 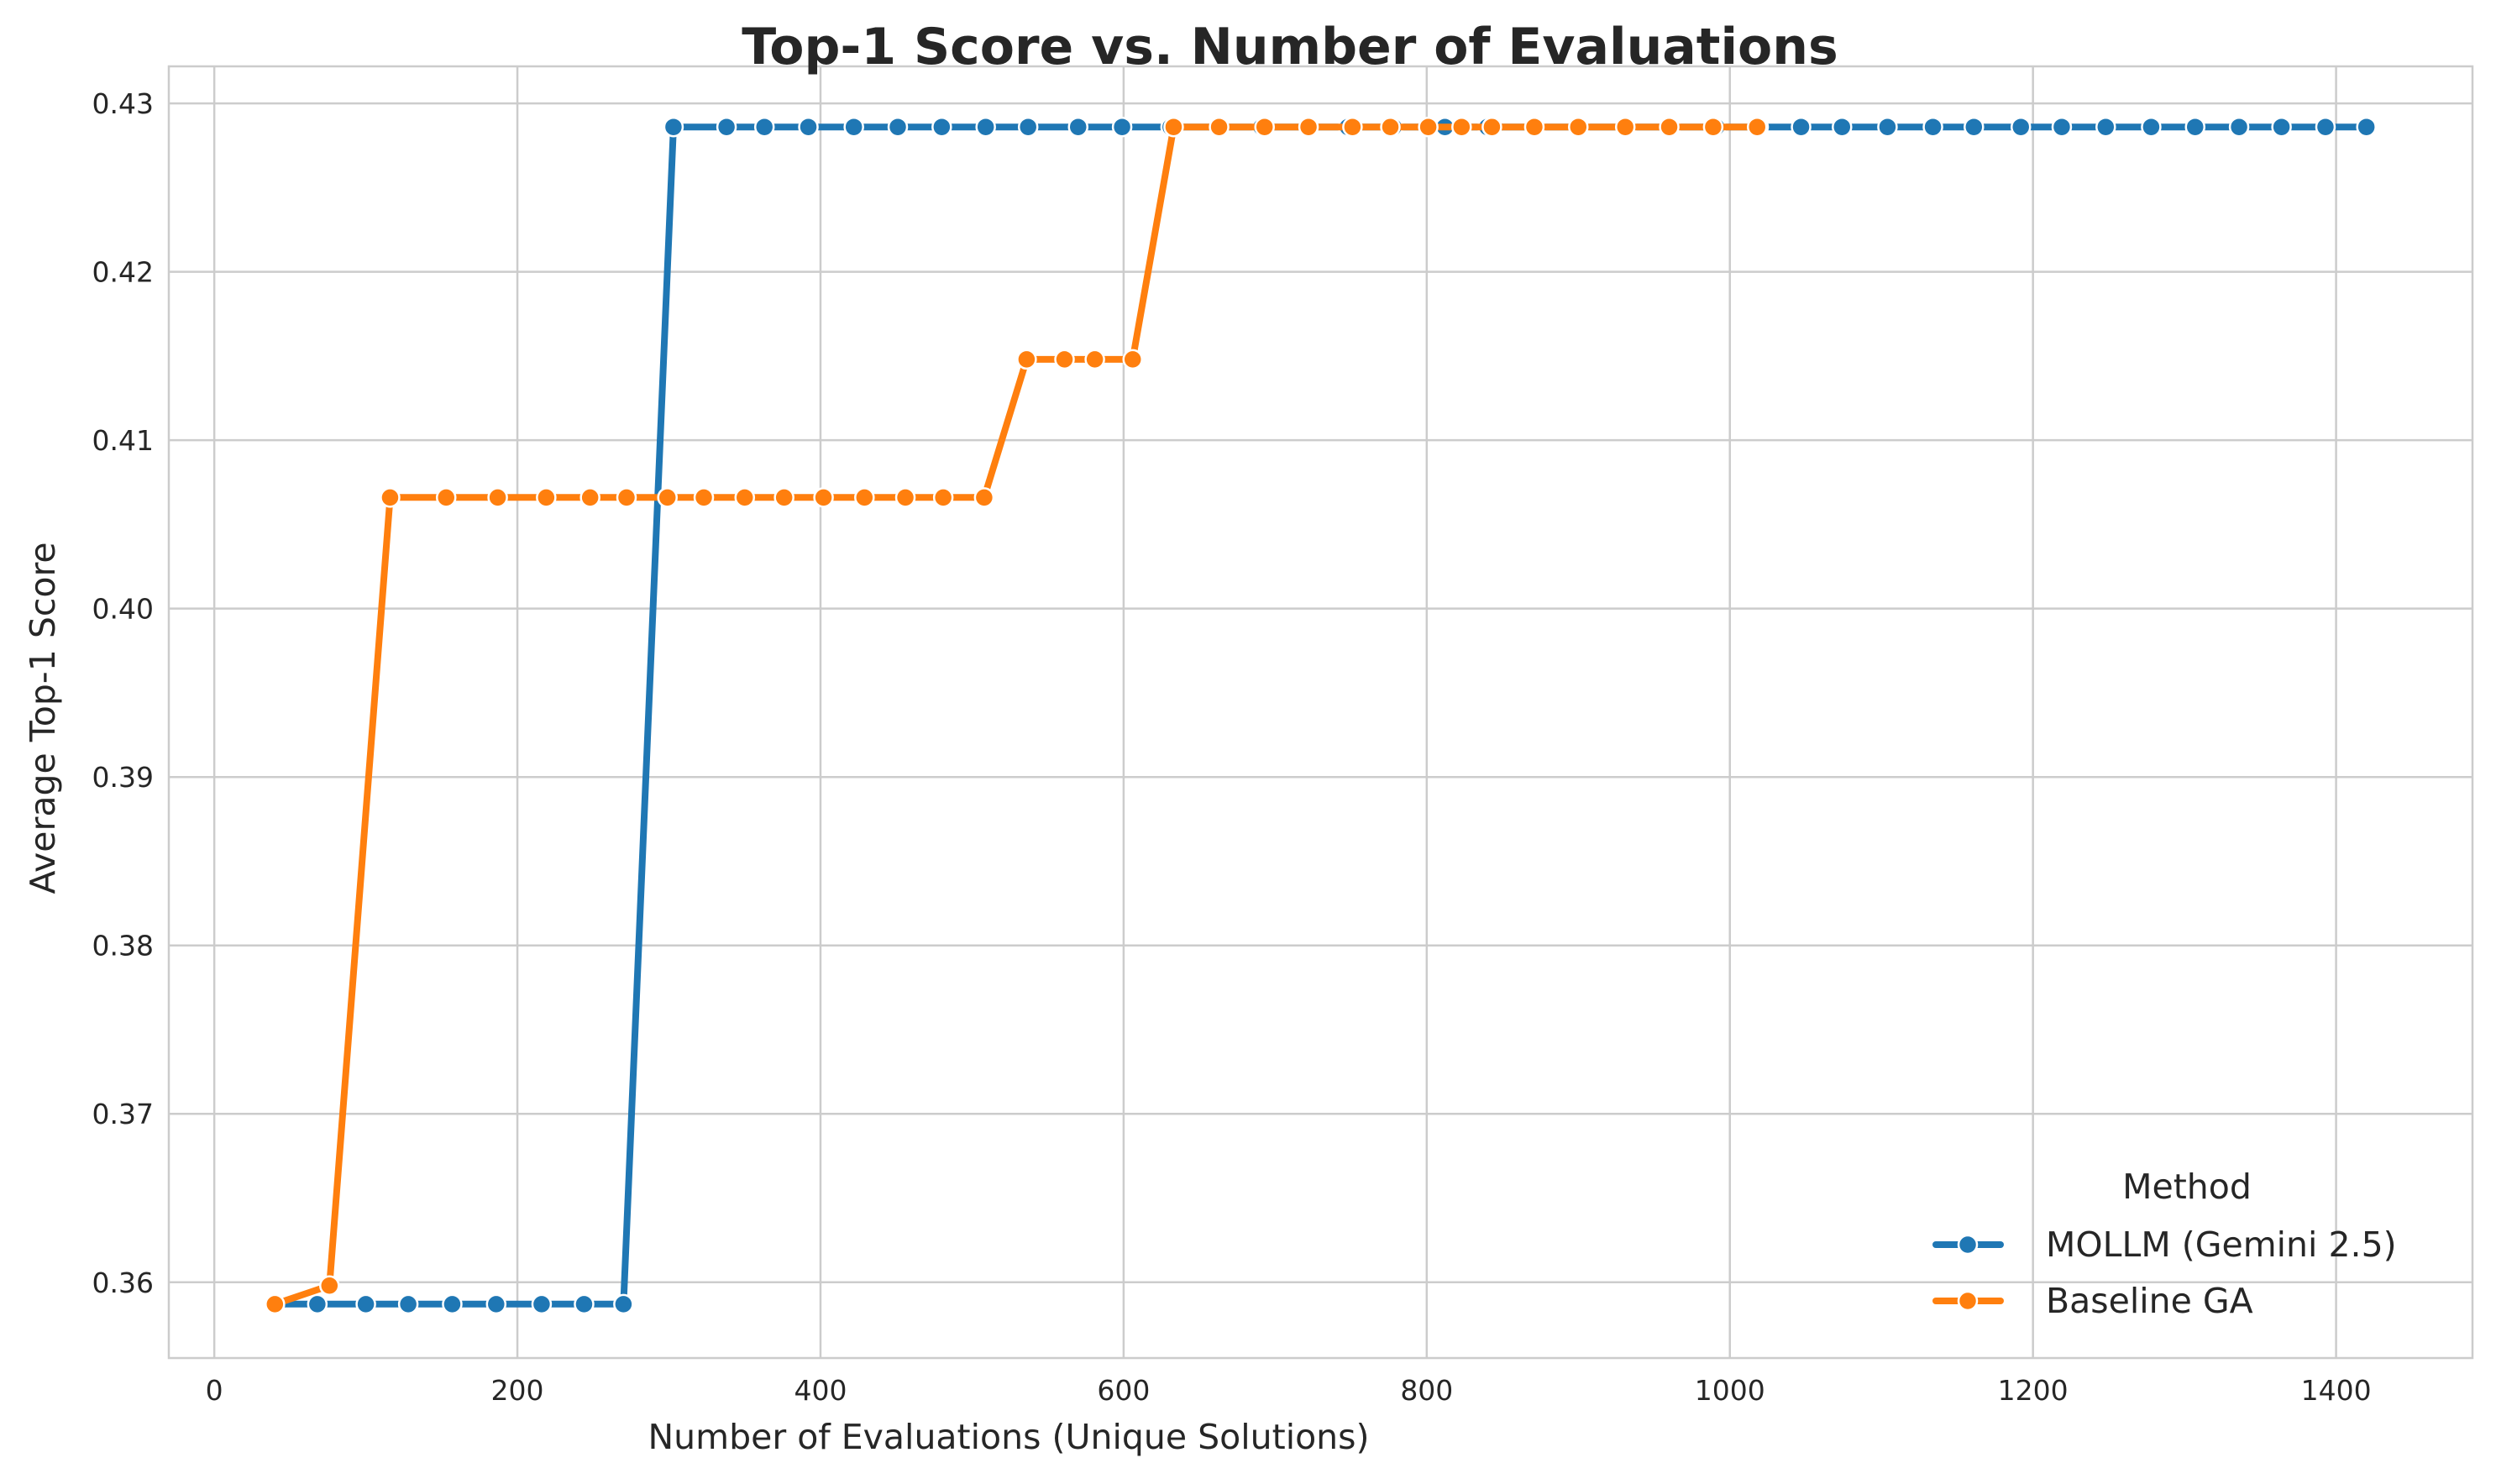 What do you see at coordinates (2221, 1244) in the screenshot?
I see `legend-label: MOLLM (Gemini 2.5)` at bounding box center [2221, 1244].